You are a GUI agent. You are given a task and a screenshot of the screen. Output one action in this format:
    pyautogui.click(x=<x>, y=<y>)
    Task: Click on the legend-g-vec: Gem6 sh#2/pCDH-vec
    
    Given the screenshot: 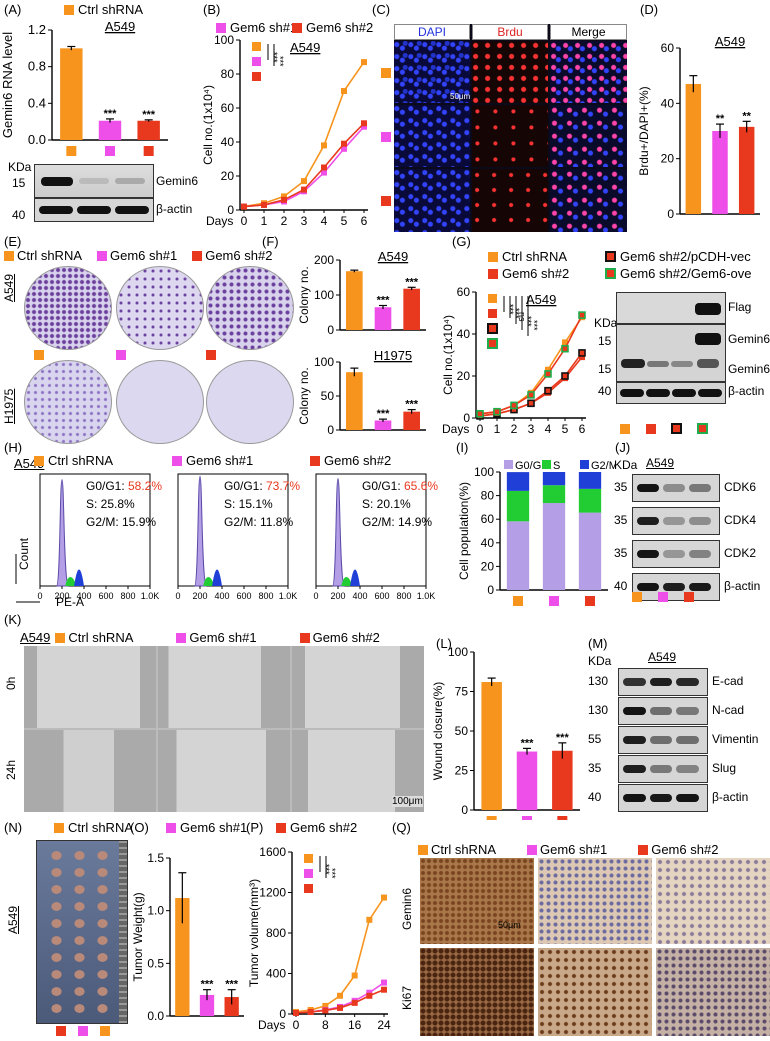 What is the action you would take?
    pyautogui.click(x=678, y=256)
    